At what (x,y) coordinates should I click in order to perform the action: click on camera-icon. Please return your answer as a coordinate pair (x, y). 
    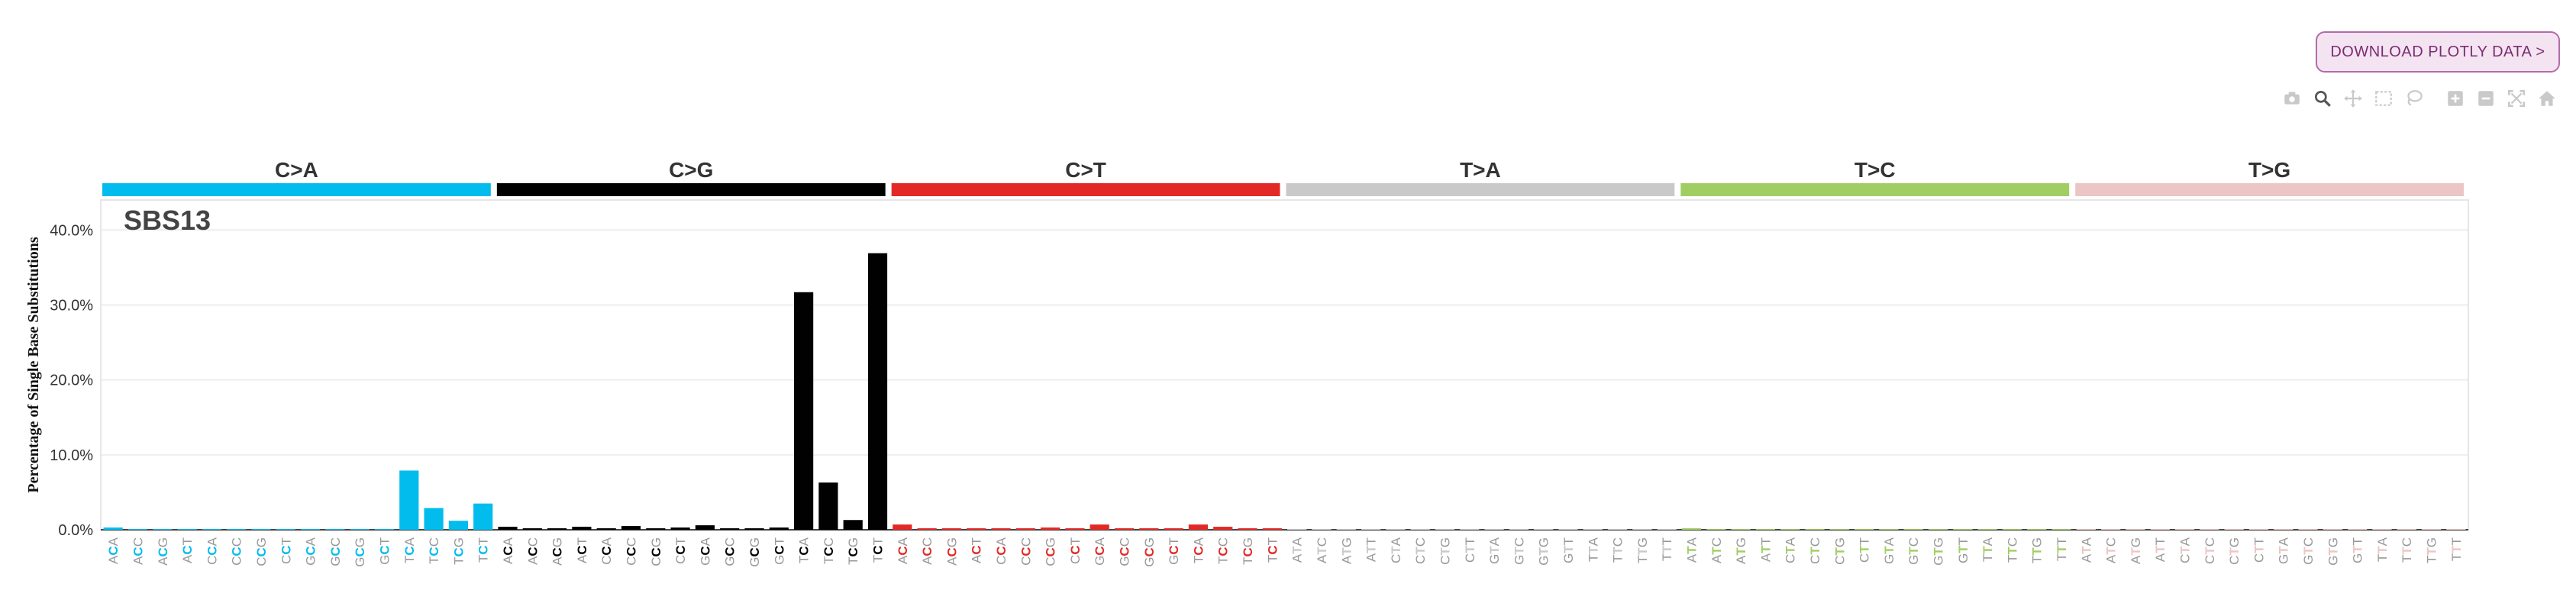
    Looking at the image, I should click on (2292, 98).